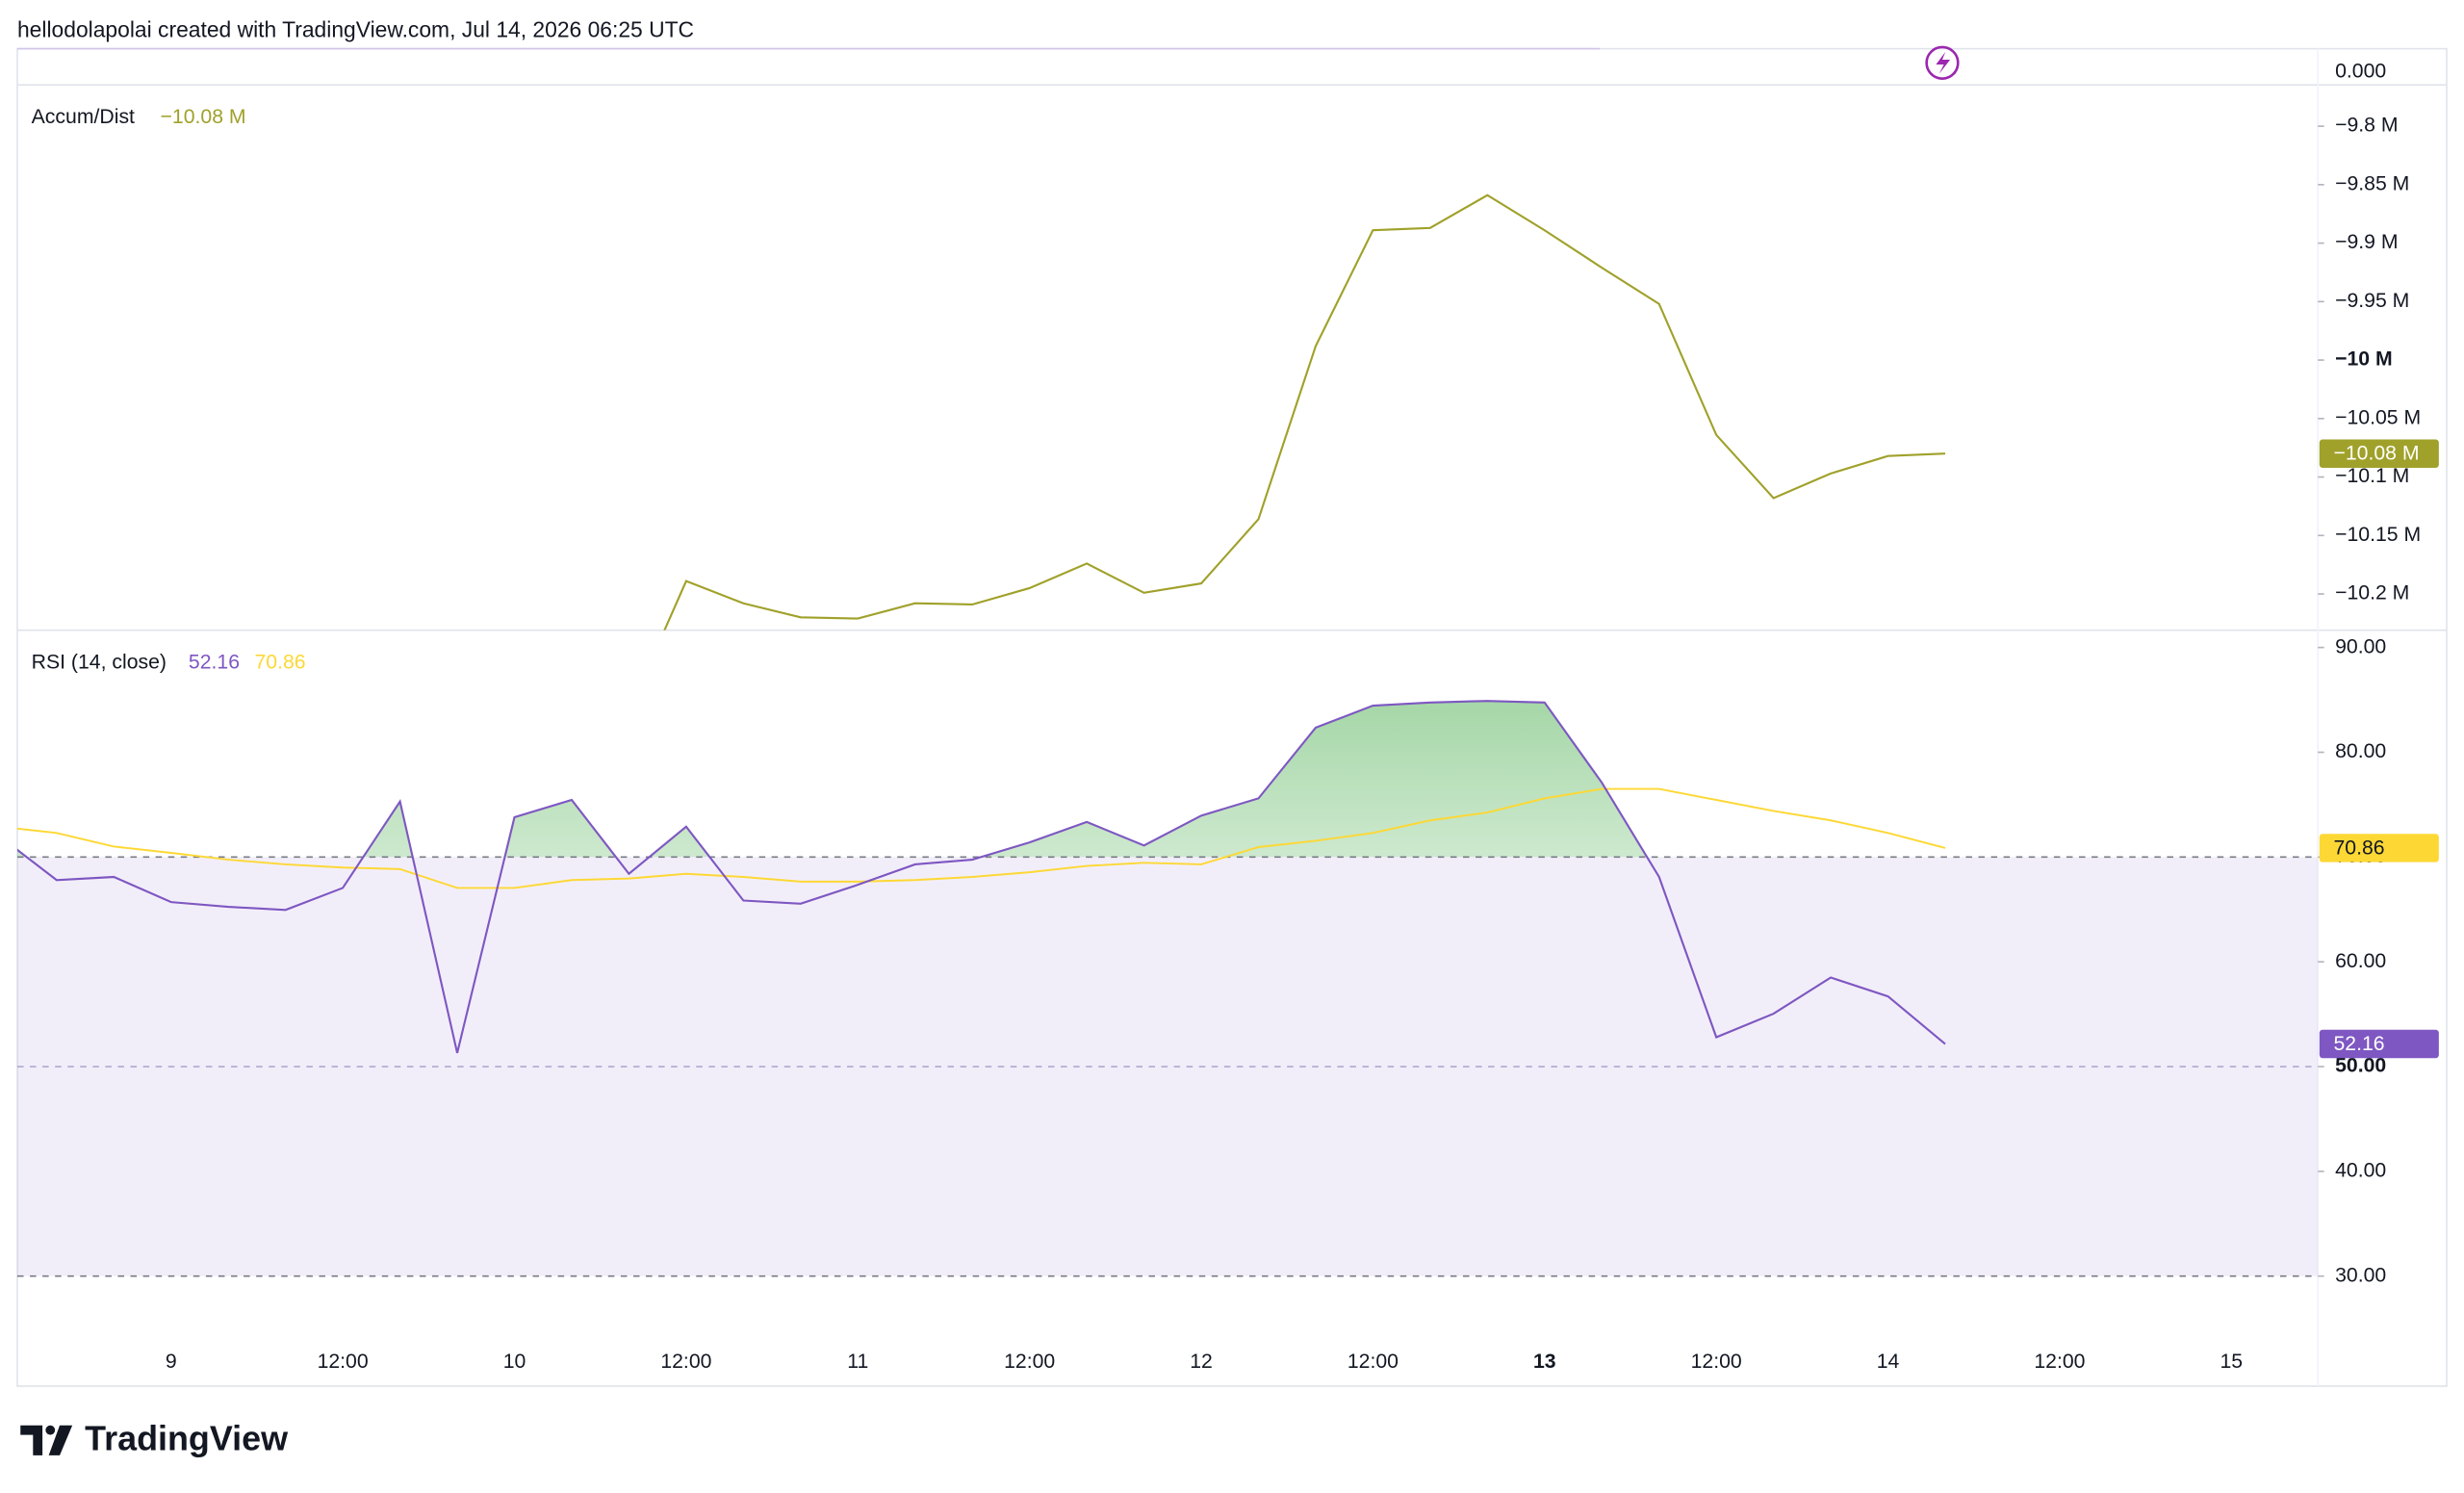 This screenshot has width=2464, height=1493. I want to click on alert-icon, so click(1942, 62).